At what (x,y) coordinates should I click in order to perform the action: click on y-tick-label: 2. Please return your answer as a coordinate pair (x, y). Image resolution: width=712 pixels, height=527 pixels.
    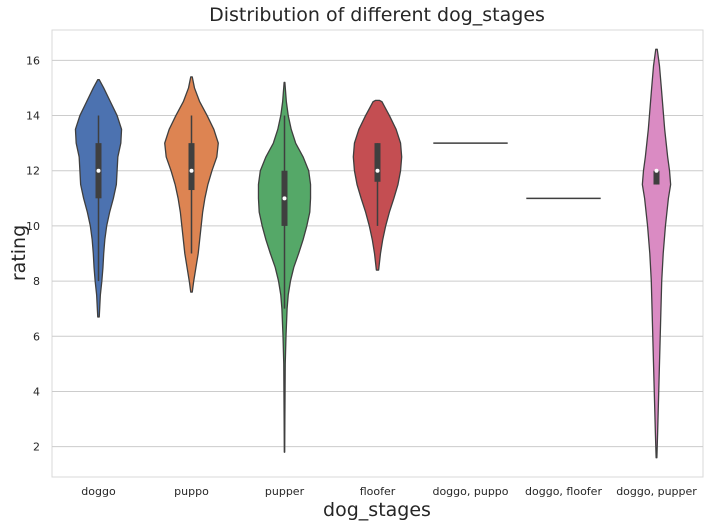
    Looking at the image, I should click on (36, 447).